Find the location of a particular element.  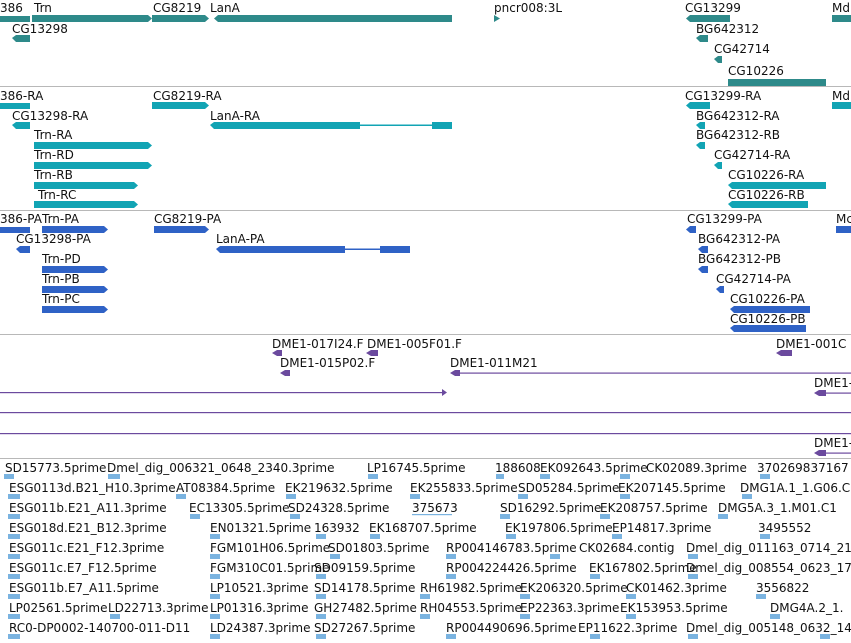

est-label: ESG011b.E21_A11.3prime is located at coordinates (88, 508).